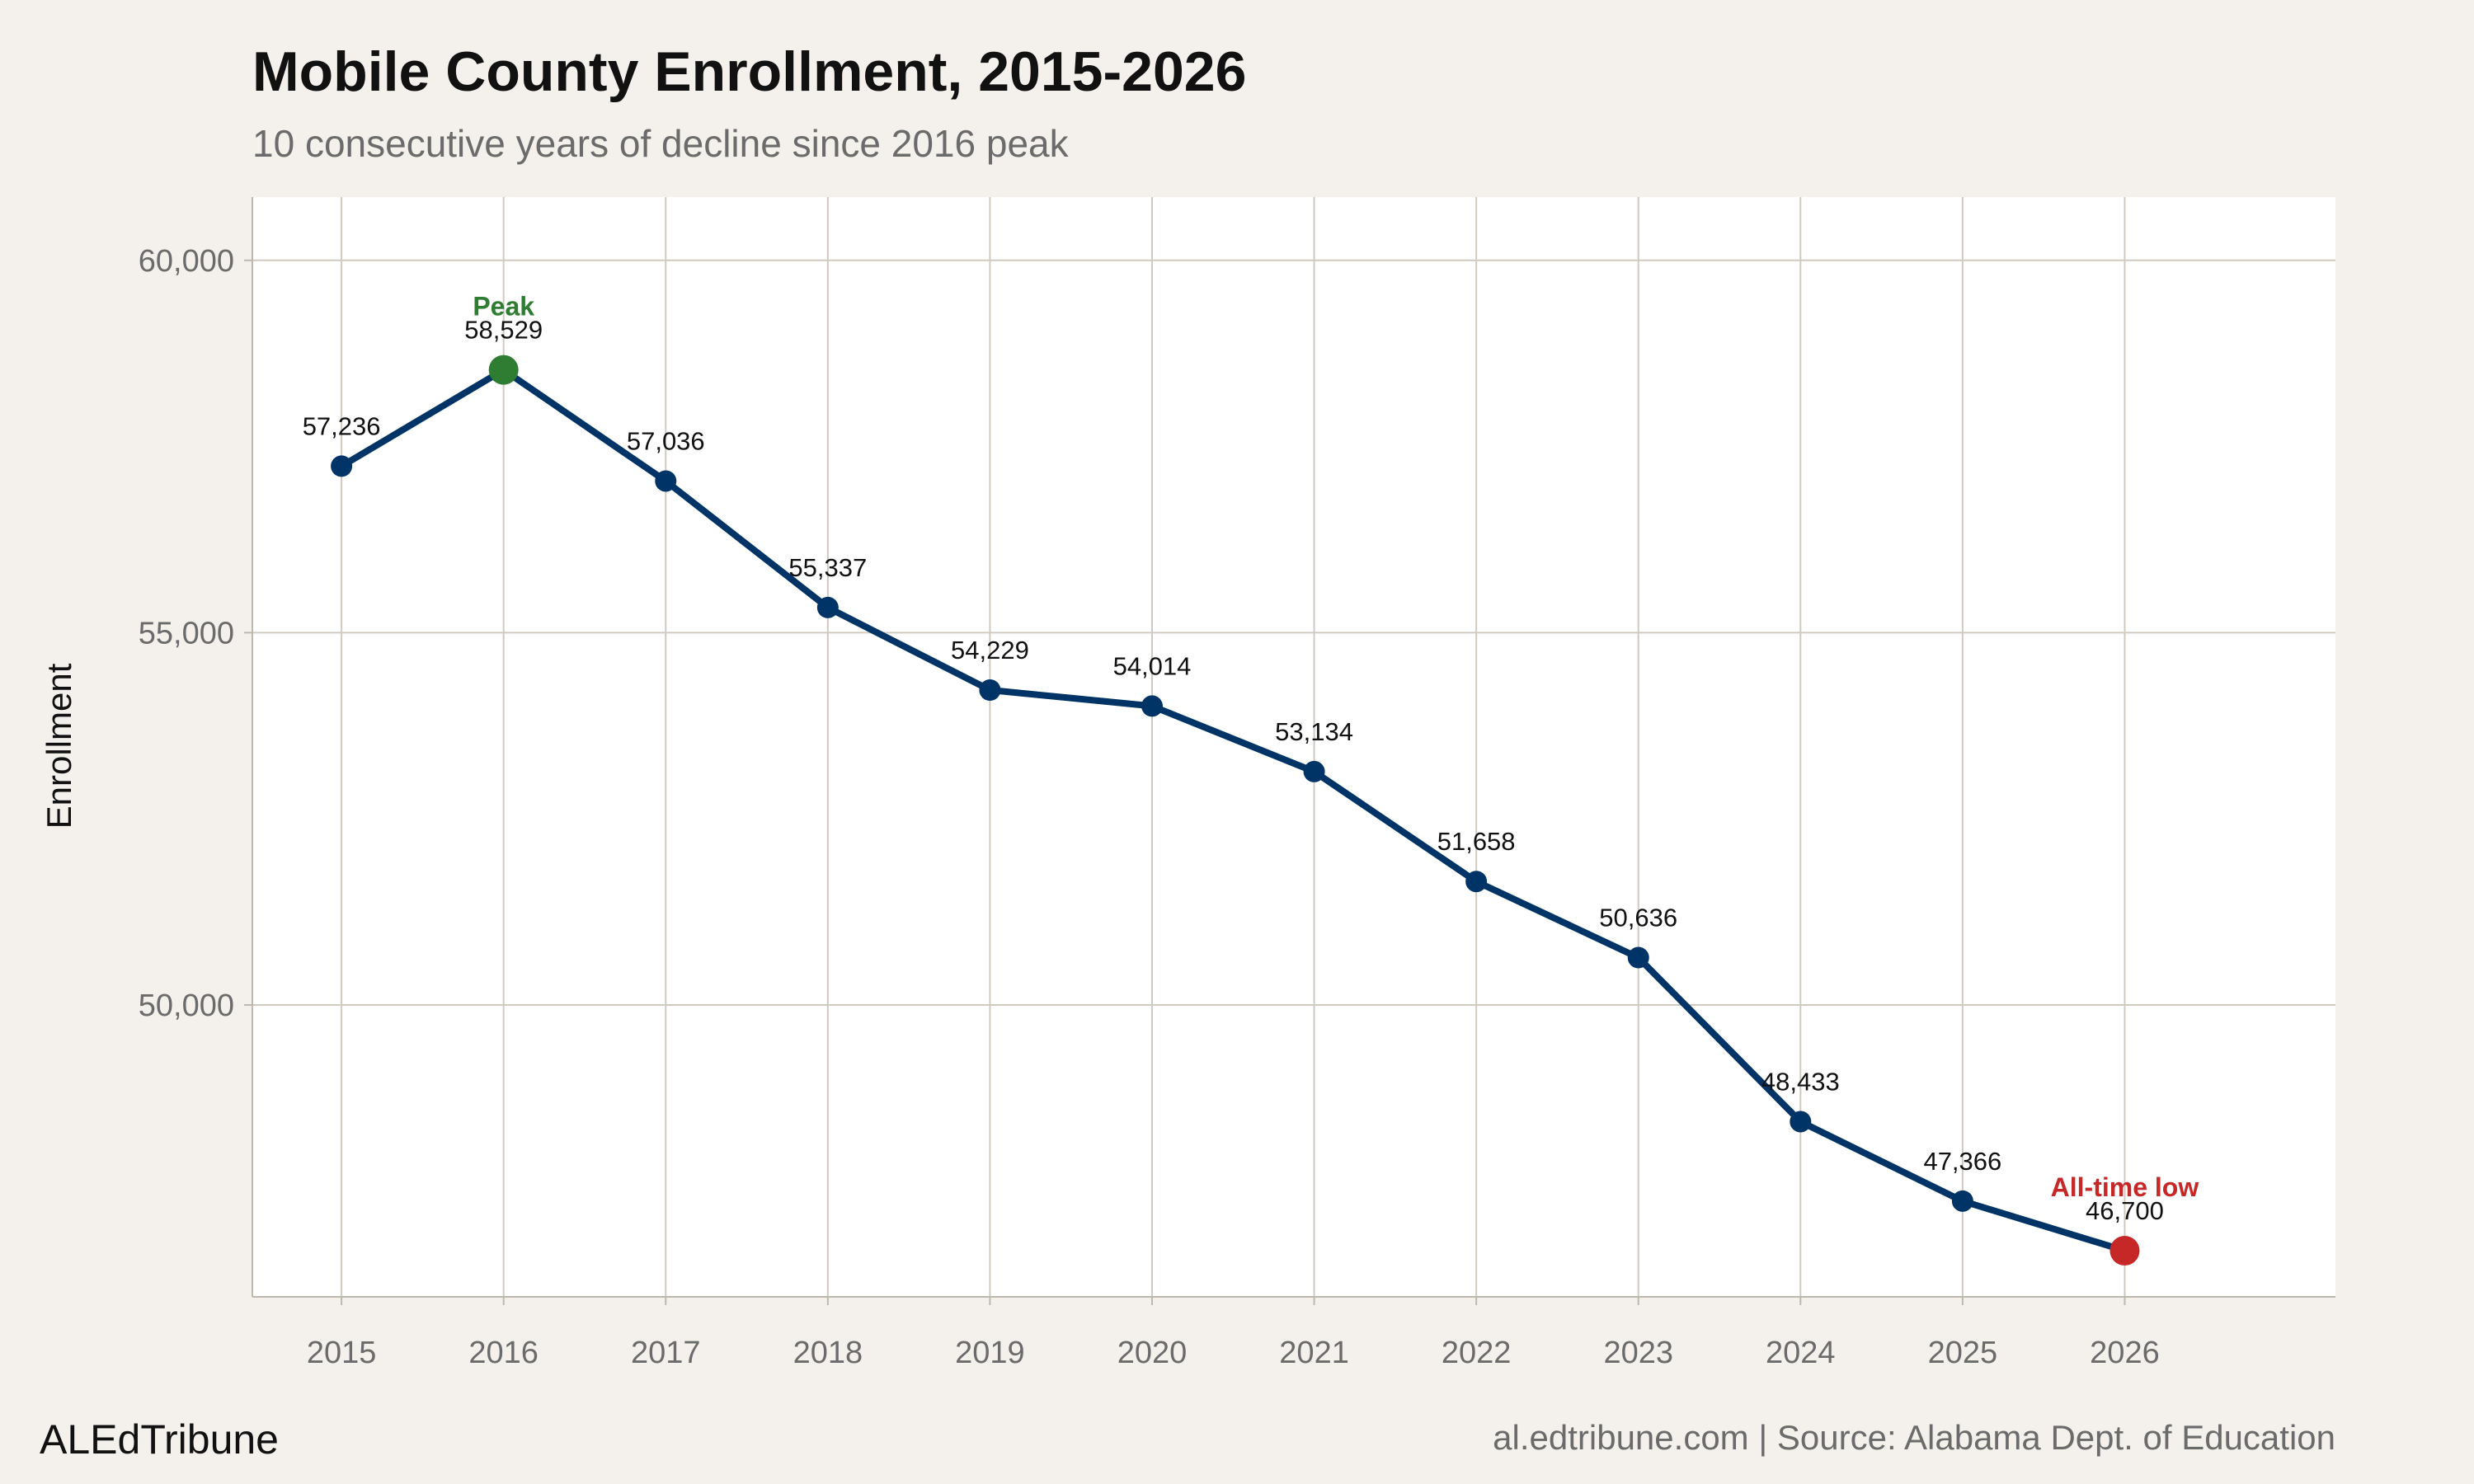 This screenshot has width=2474, height=1484. I want to click on data-label: 48,433, so click(1800, 1081).